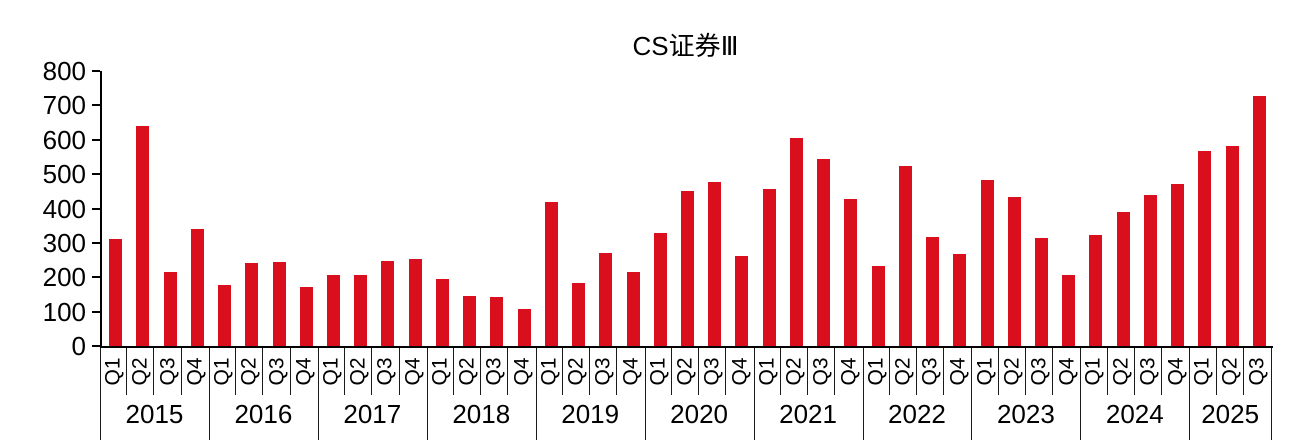 Image resolution: width=1297 pixels, height=444 pixels. What do you see at coordinates (633, 309) in the screenshot?
I see `bar-2019-q4` at bounding box center [633, 309].